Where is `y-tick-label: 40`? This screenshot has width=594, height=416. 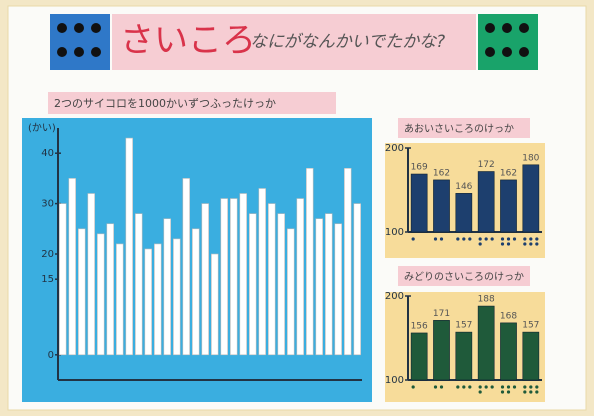
y-tick-label: 40 is located at coordinates (47, 153).